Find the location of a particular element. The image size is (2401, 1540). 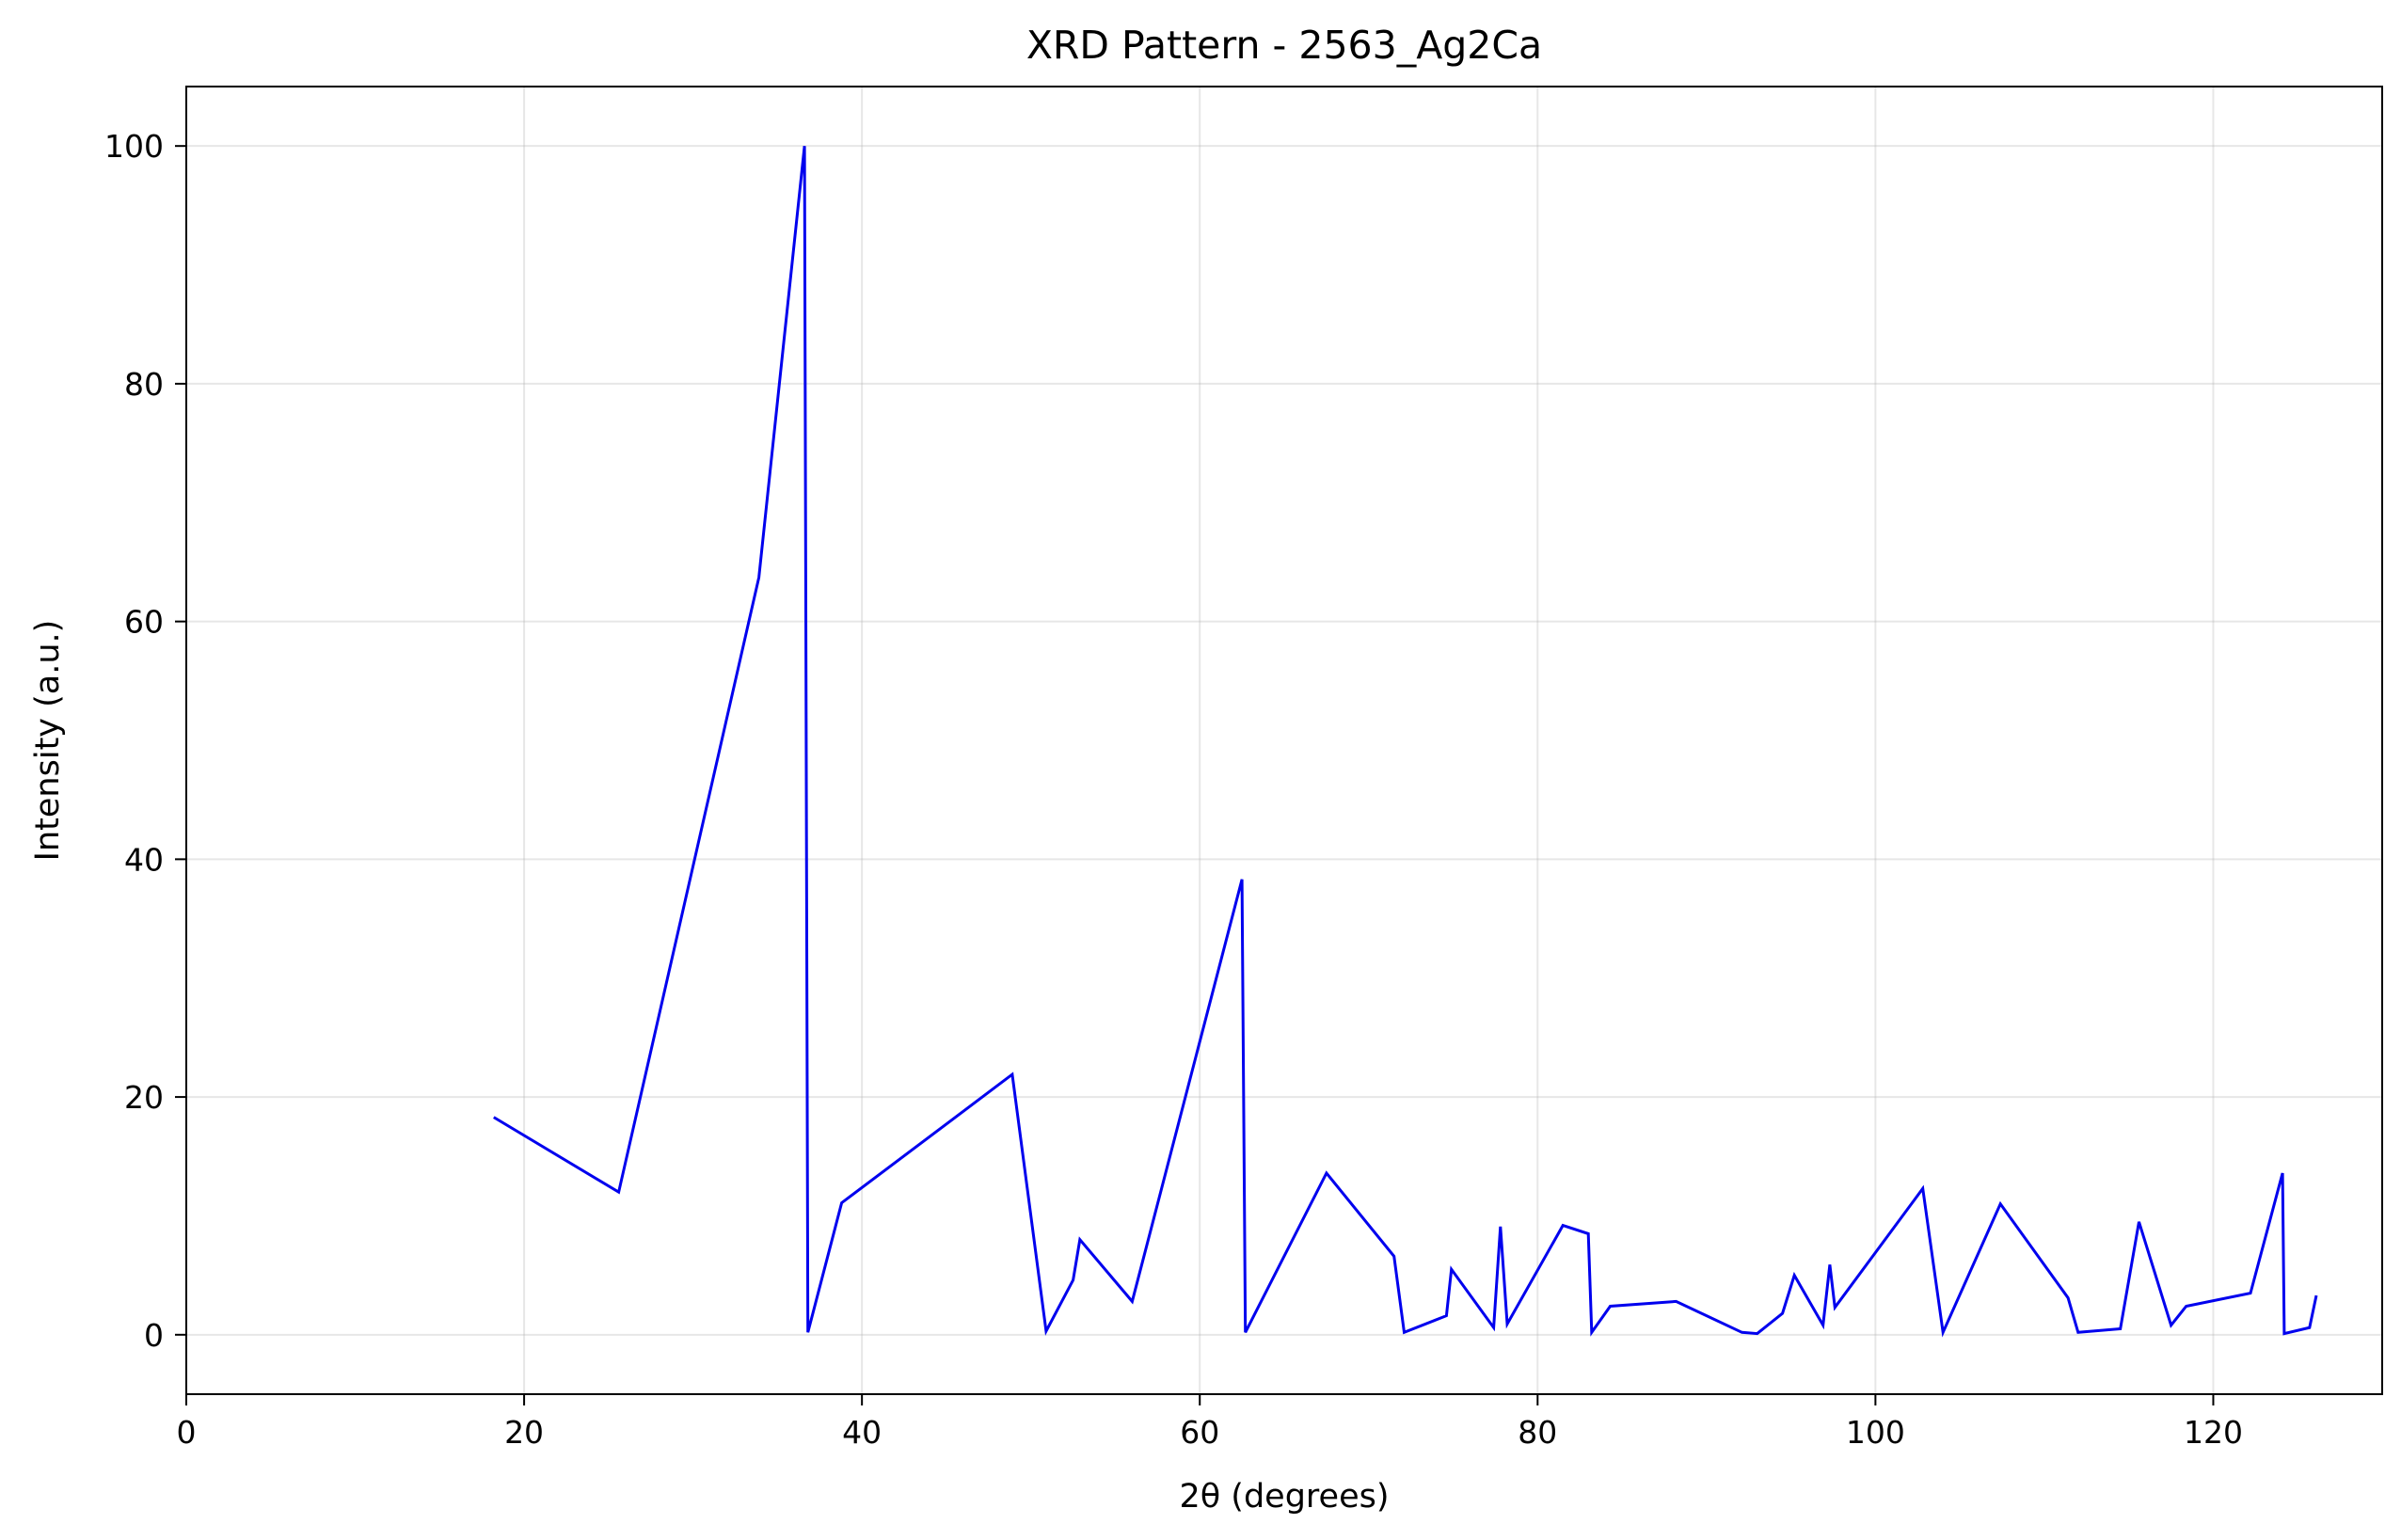

y-tick-label: 40 is located at coordinates (144, 859).